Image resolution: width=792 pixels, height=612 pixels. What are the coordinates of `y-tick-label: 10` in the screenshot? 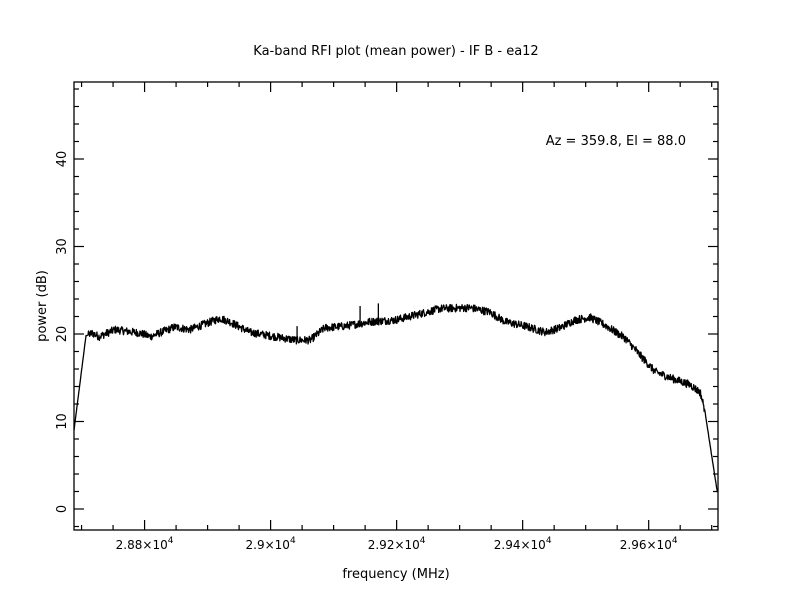 It's located at (62, 421).